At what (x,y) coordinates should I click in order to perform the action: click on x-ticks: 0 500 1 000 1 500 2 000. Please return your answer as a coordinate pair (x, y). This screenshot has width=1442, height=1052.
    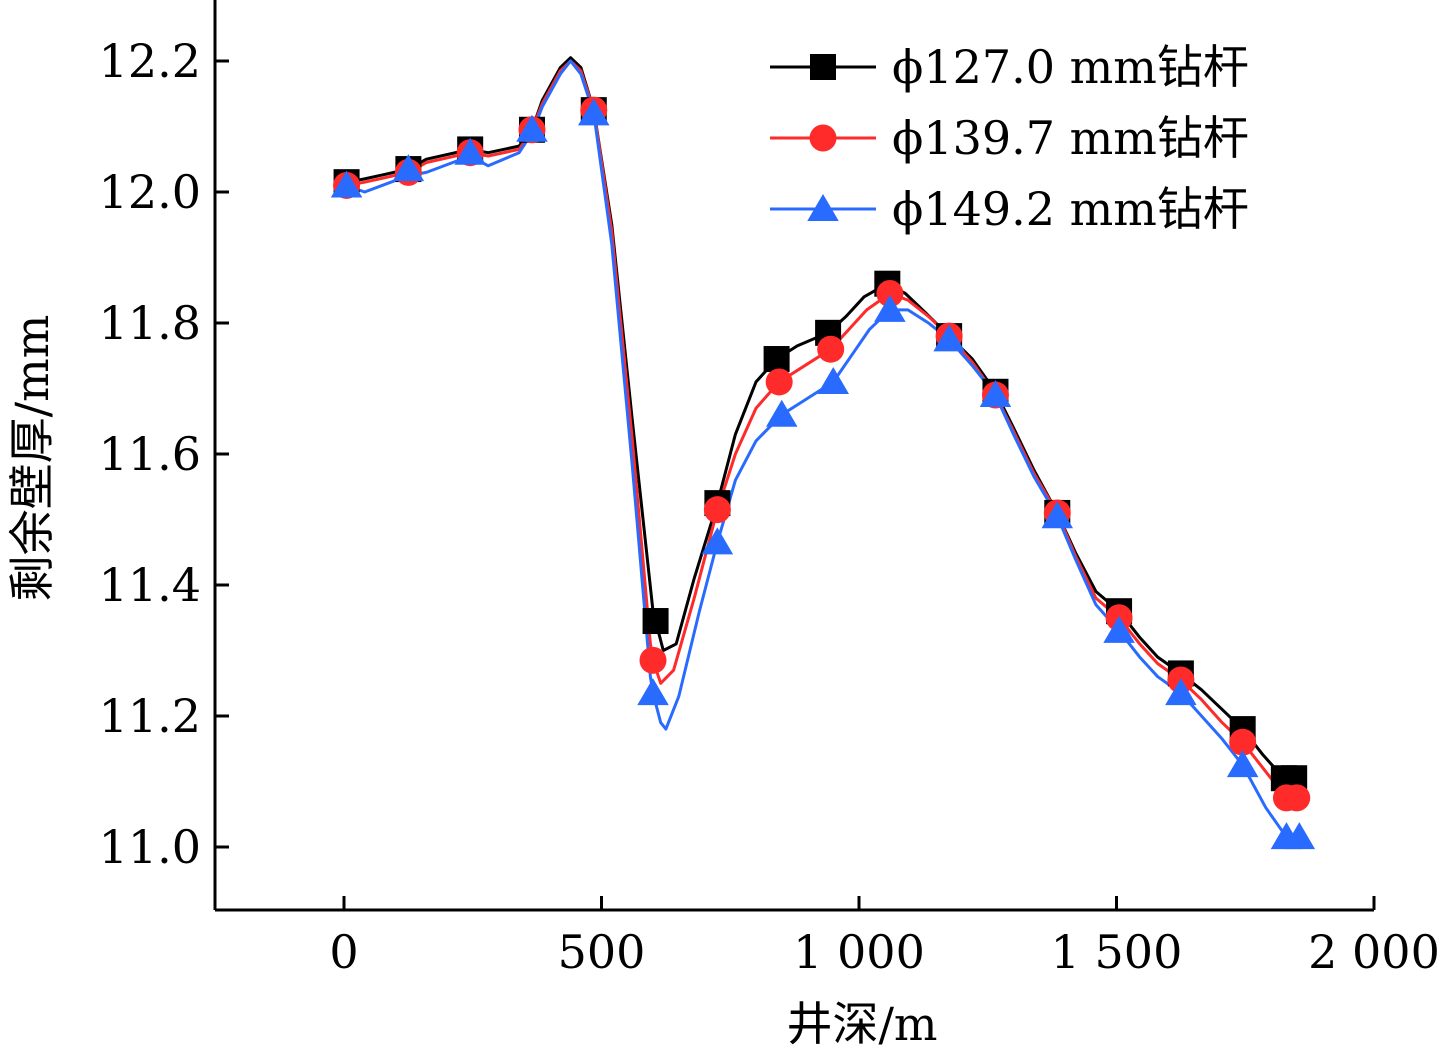
    Looking at the image, I should click on (884, 937).